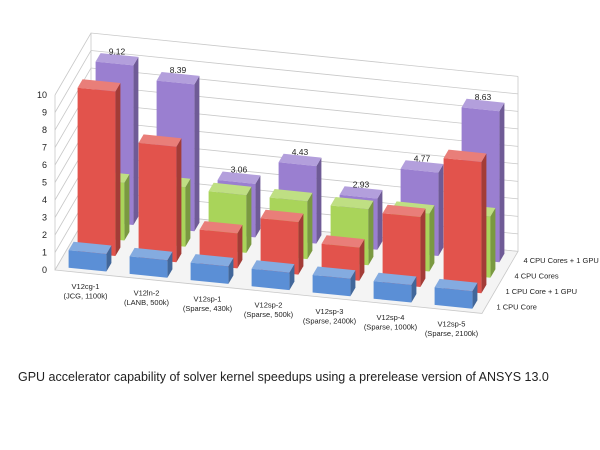 This screenshot has height=450, width=600. What do you see at coordinates (44, 165) in the screenshot?
I see `y-tick-label: 6` at bounding box center [44, 165].